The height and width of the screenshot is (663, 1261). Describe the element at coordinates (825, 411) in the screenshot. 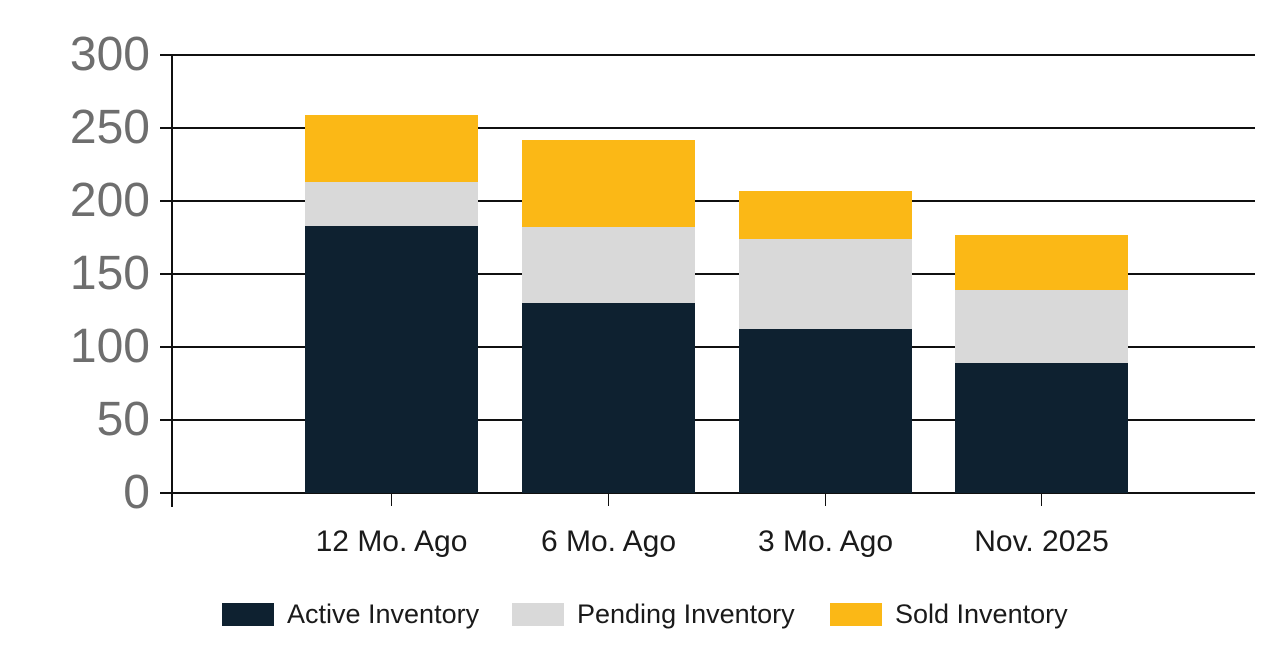

I see `bar-3-mo-ago-active-inventory` at that location.